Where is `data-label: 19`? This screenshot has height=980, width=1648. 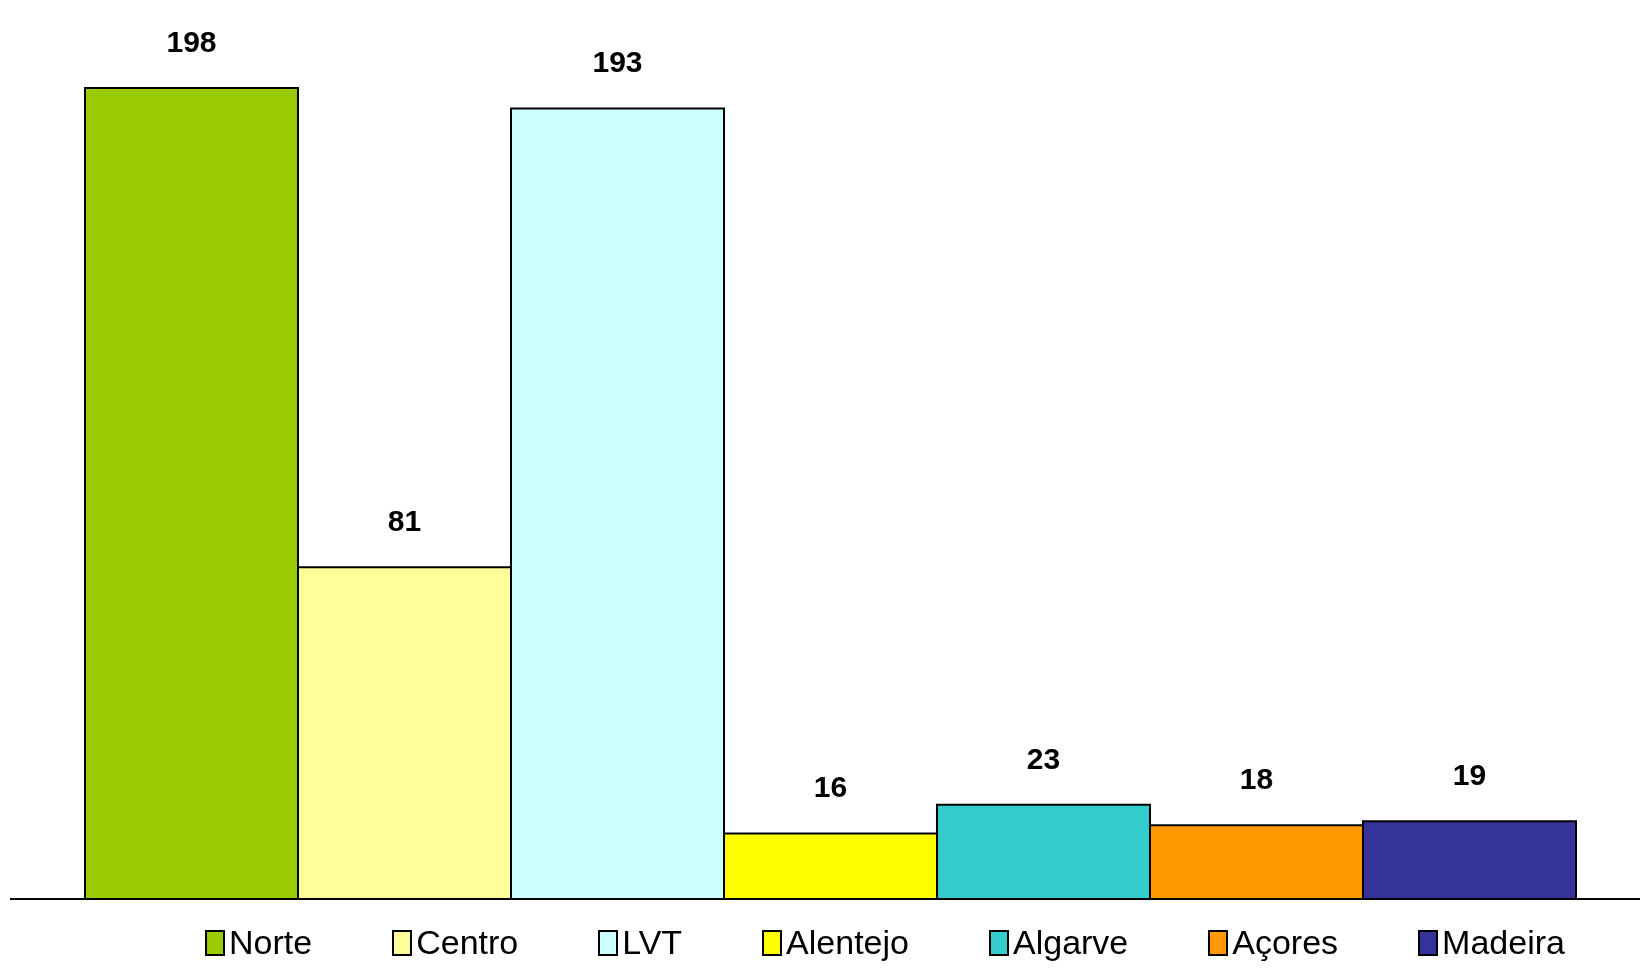
data-label: 19 is located at coordinates (1469, 775).